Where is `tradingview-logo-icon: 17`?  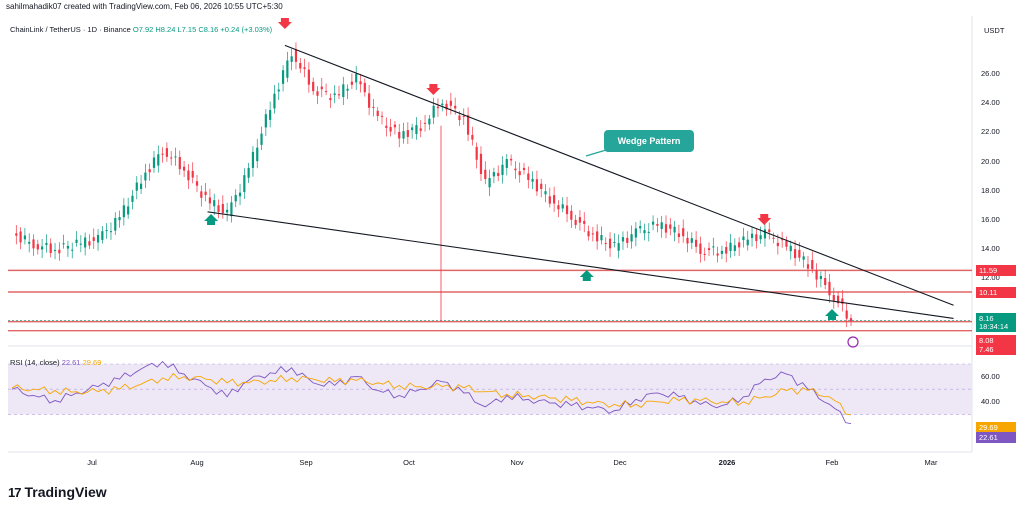
tradingview-logo-icon: 17 is located at coordinates (15, 492).